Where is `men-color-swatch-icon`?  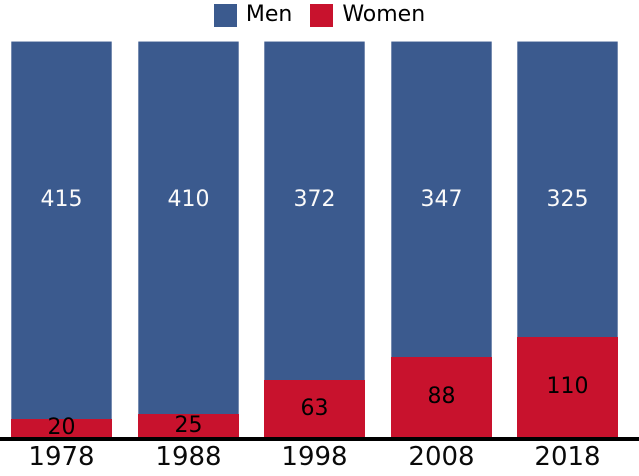
men-color-swatch-icon is located at coordinates (225, 15).